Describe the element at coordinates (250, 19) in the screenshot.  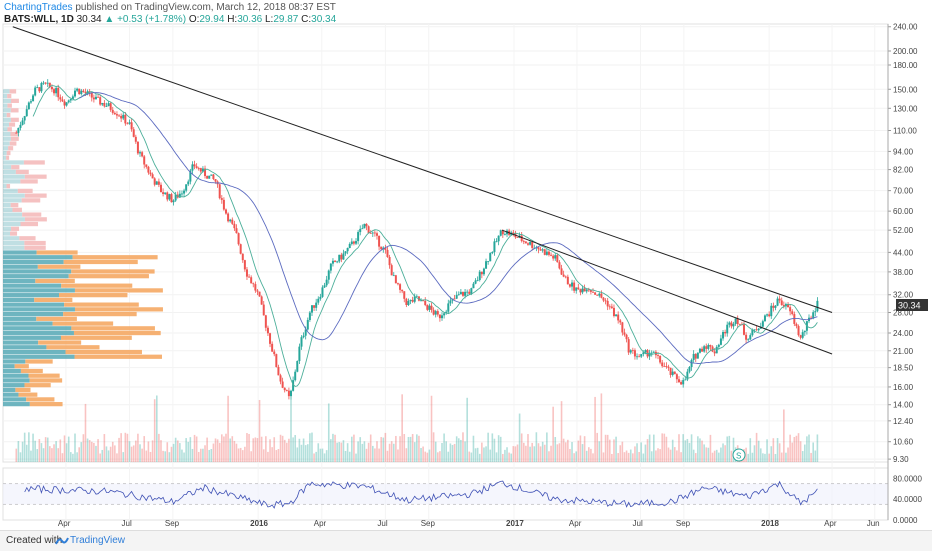
I see `high-value: 30.36` at that location.